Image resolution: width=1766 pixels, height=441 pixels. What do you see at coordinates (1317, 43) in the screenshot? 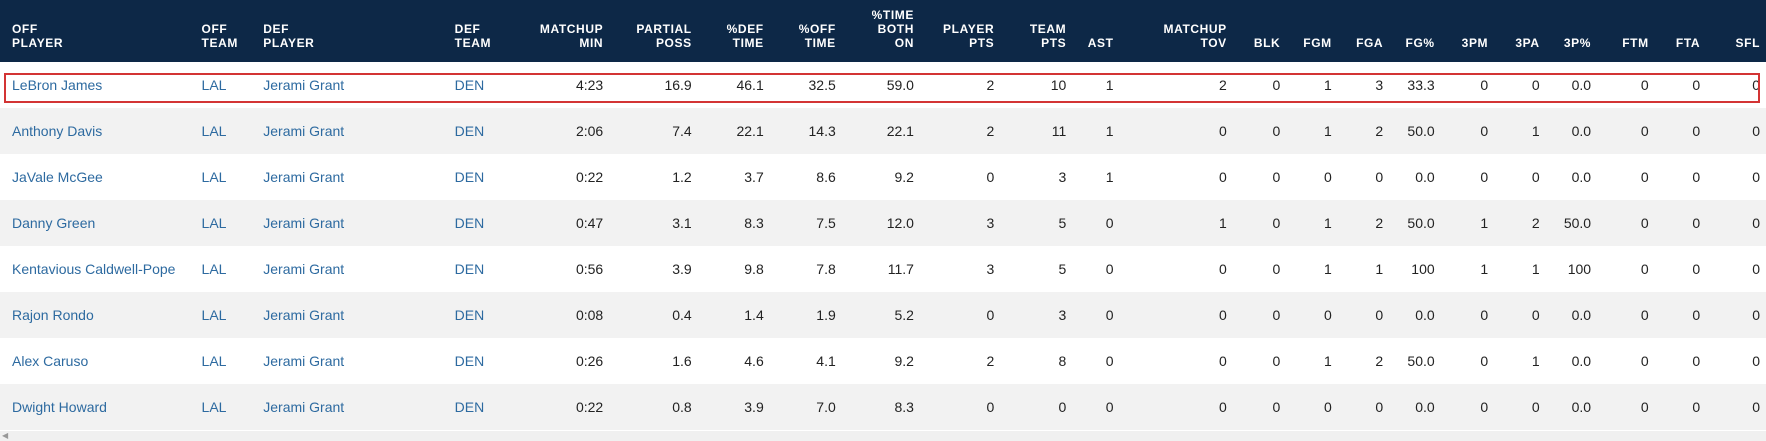
I see `col-header-fgm: FGM` at bounding box center [1317, 43].